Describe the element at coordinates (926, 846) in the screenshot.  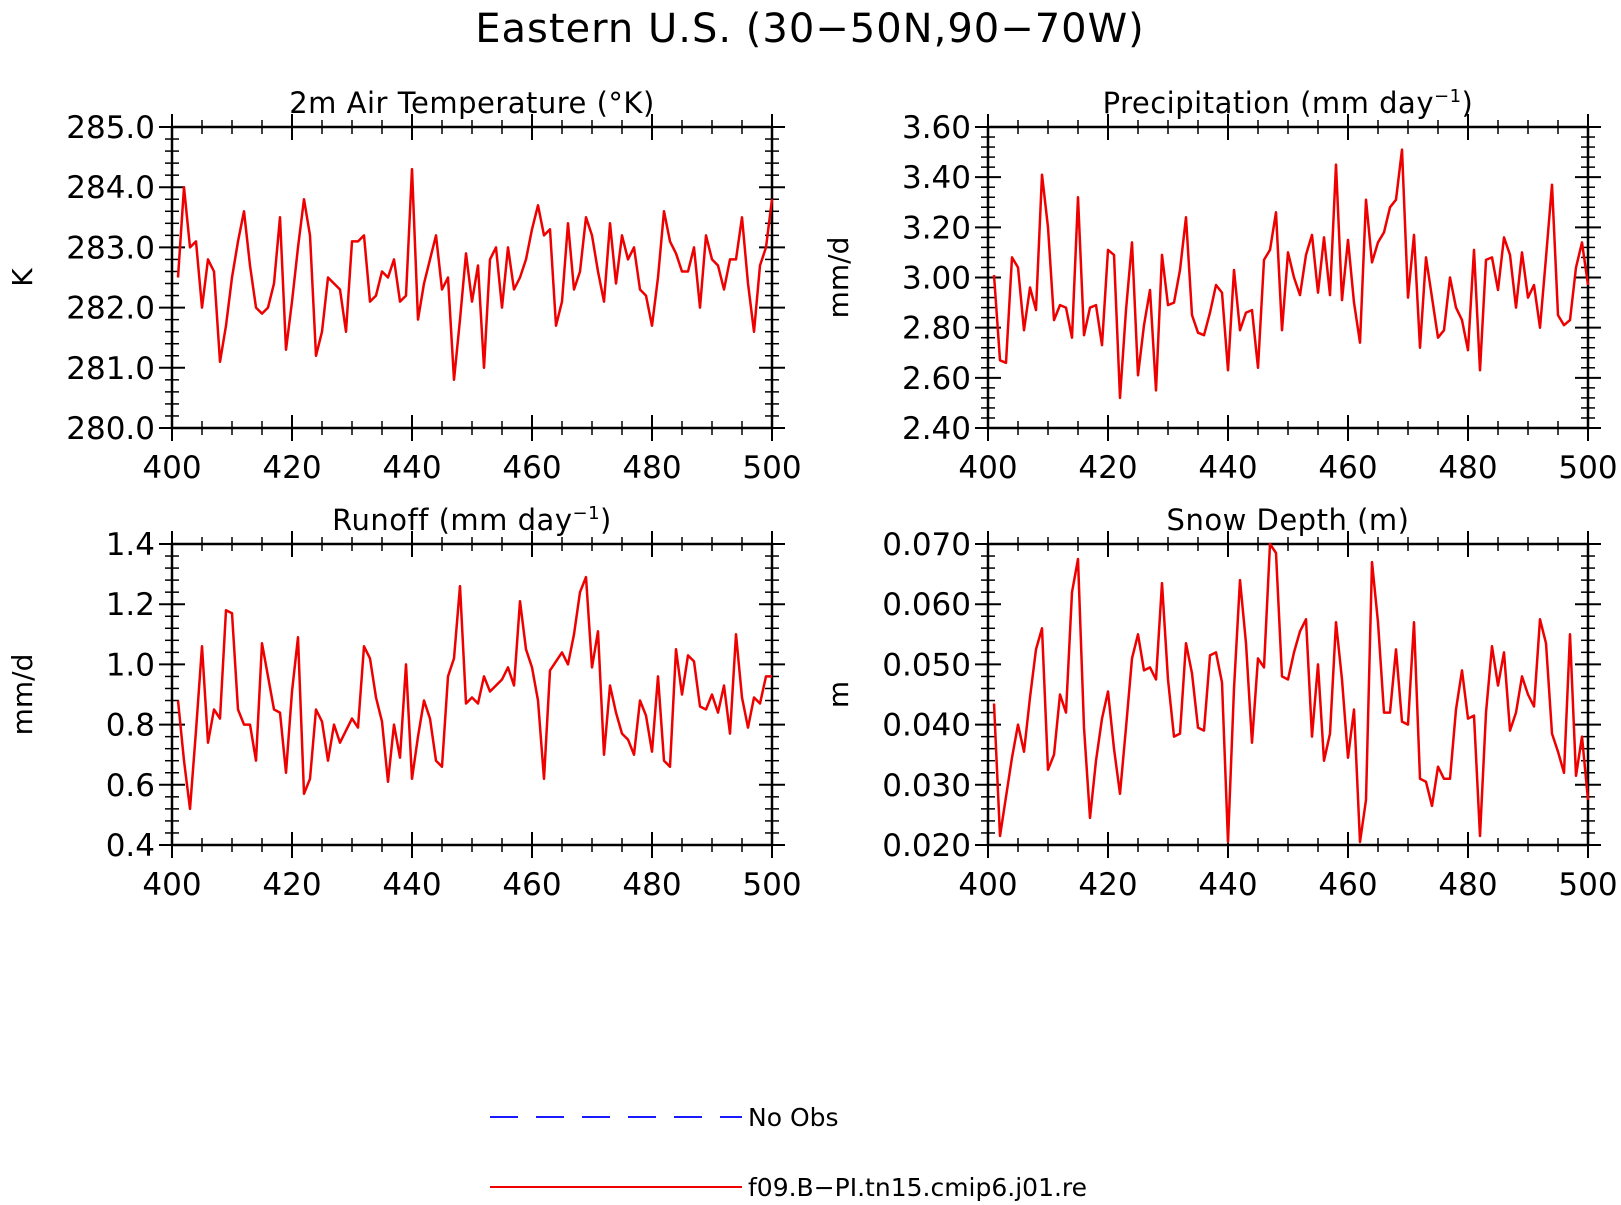
I see `snow-depth-y-tick-label: 0.020` at that location.